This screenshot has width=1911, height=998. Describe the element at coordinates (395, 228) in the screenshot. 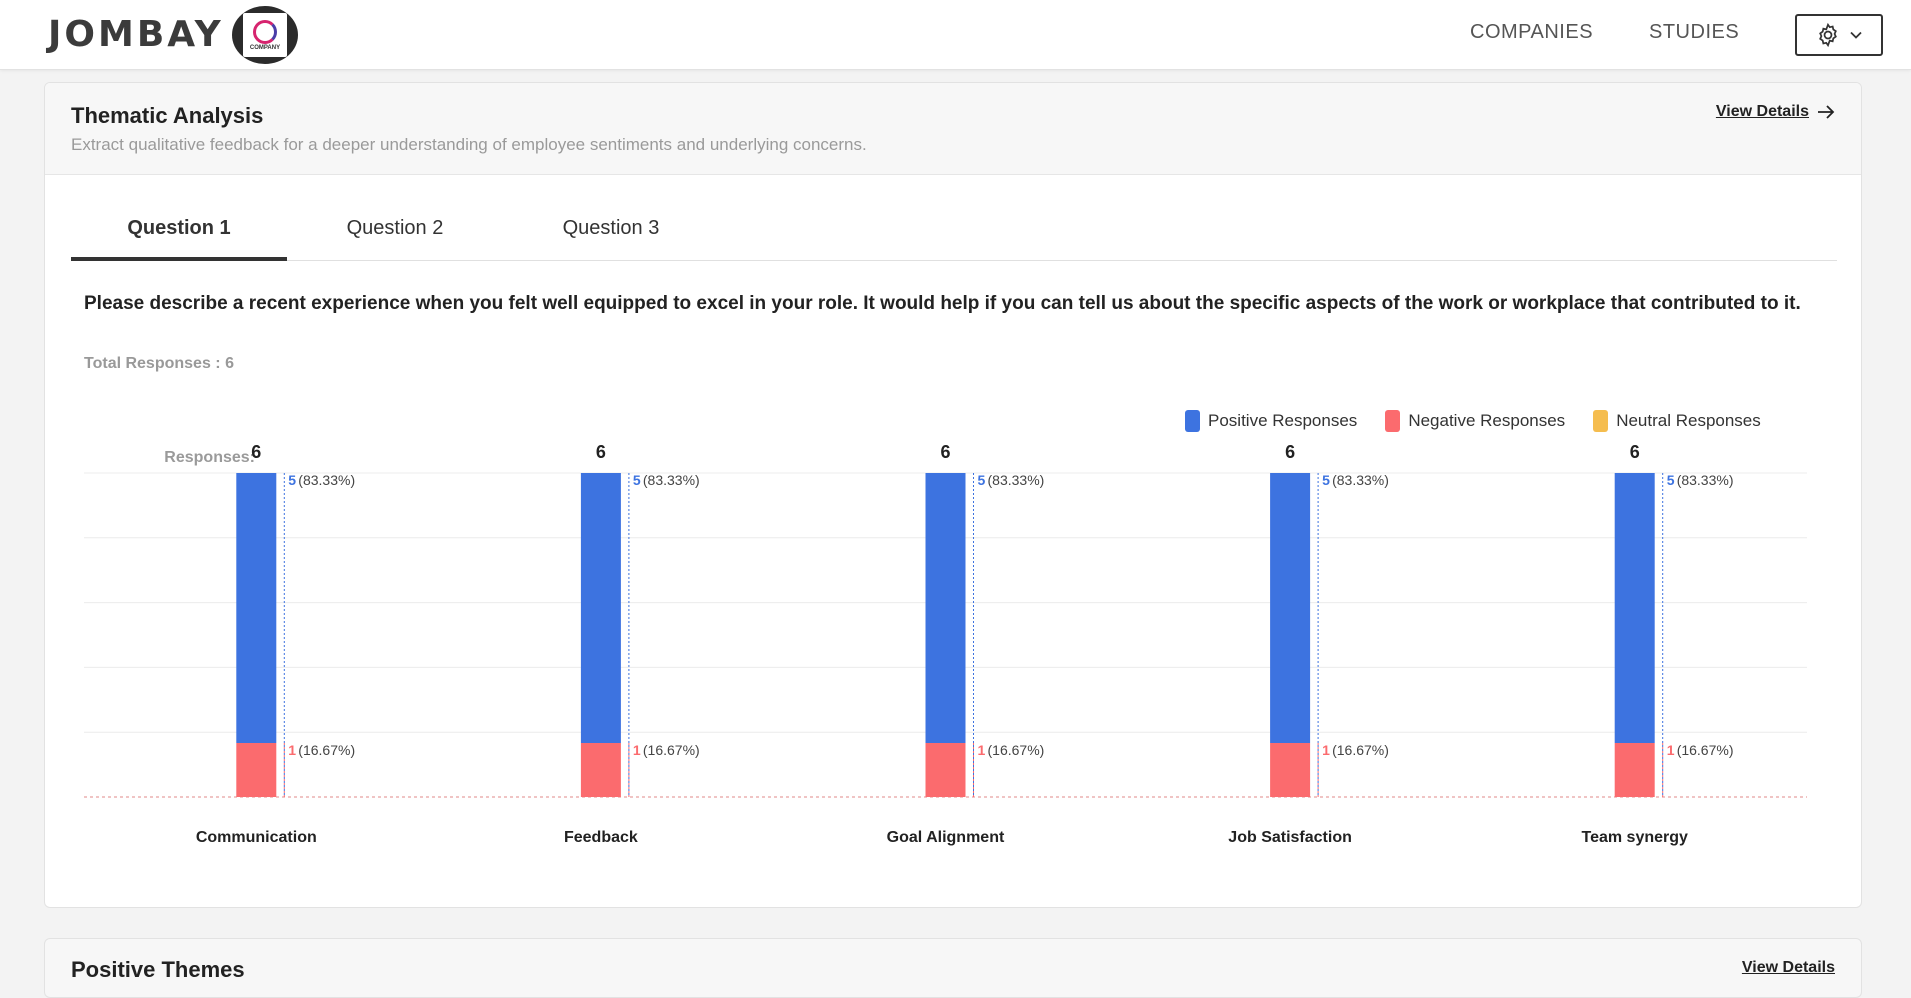

I see `tab-question-2: Question 2` at that location.